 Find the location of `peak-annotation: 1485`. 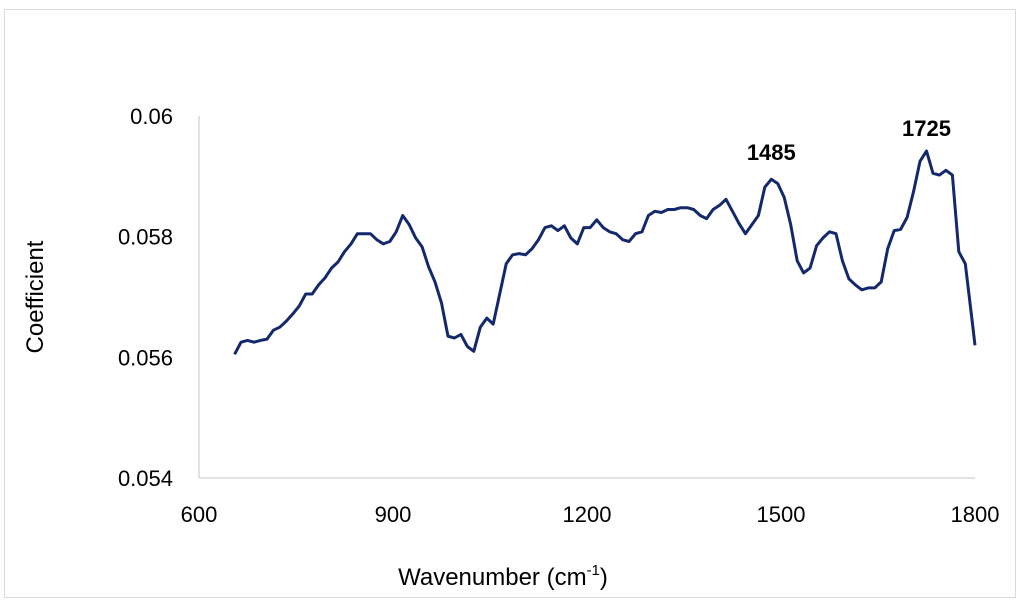

peak-annotation: 1485 is located at coordinates (771, 152).